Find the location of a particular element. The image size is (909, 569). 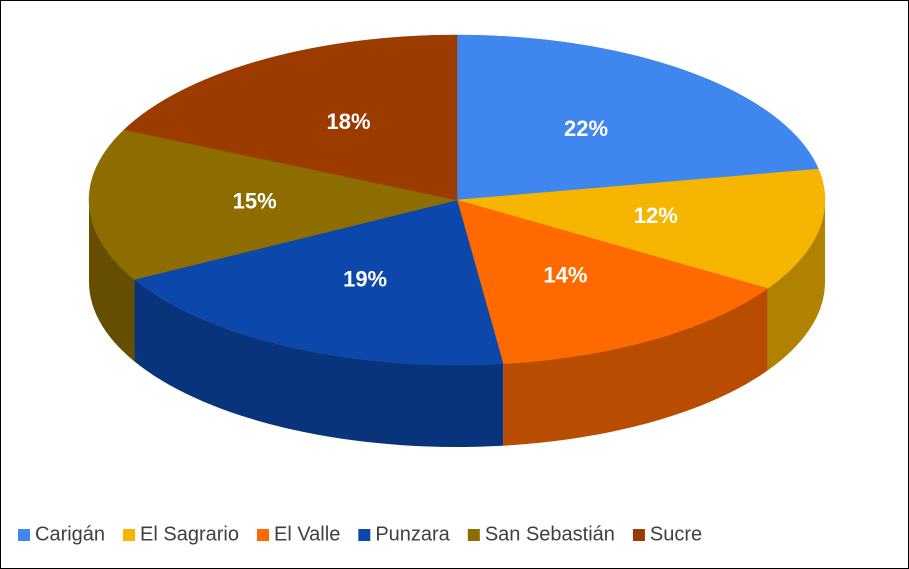

data-label: 14% is located at coordinates (565, 274).